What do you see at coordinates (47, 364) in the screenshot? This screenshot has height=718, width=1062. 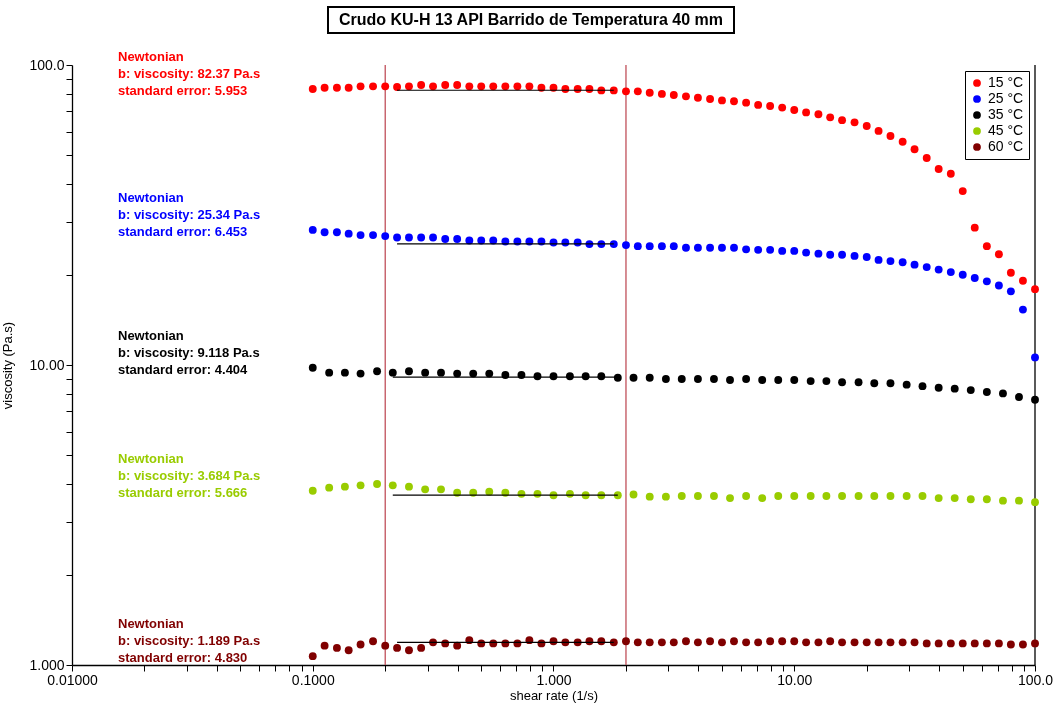 I see `y-tick-label: 10.00` at bounding box center [47, 364].